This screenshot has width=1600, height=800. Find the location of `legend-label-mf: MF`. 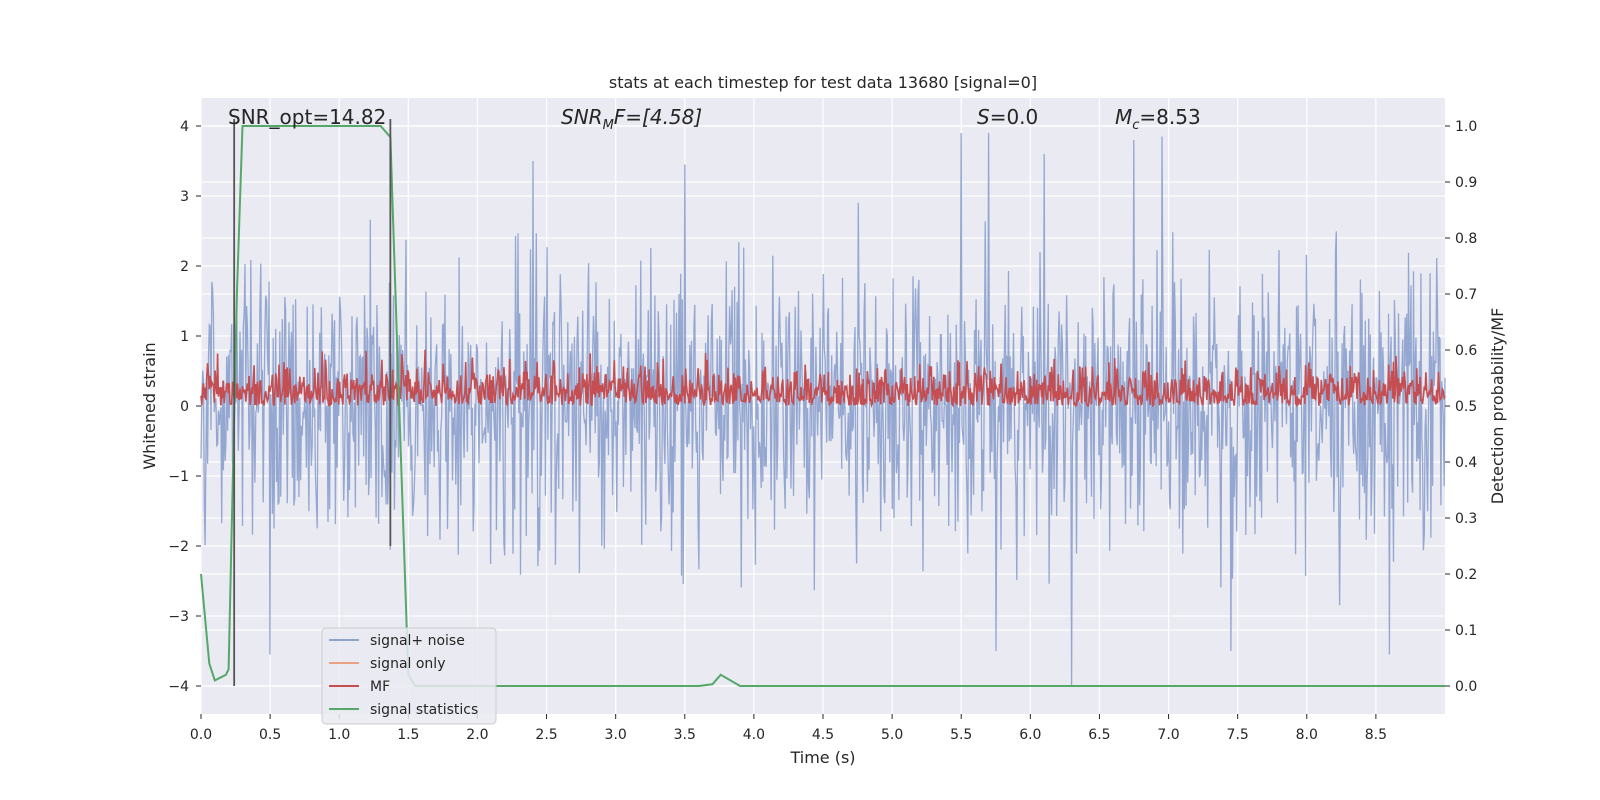

legend-label-mf: MF is located at coordinates (380, 687).